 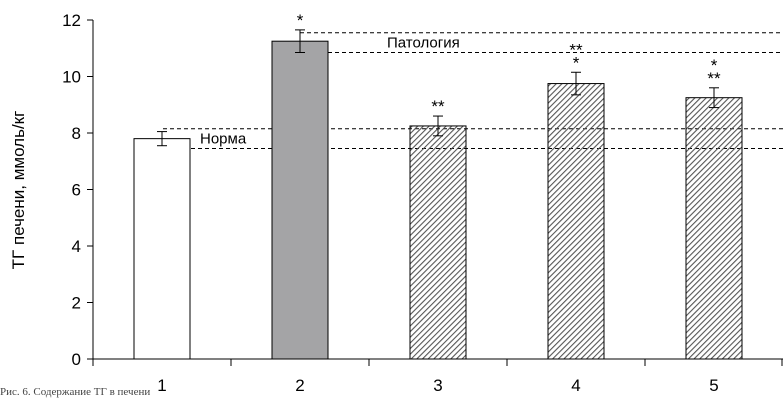 I want to click on reference-band-label: Патология, so click(x=423, y=43).